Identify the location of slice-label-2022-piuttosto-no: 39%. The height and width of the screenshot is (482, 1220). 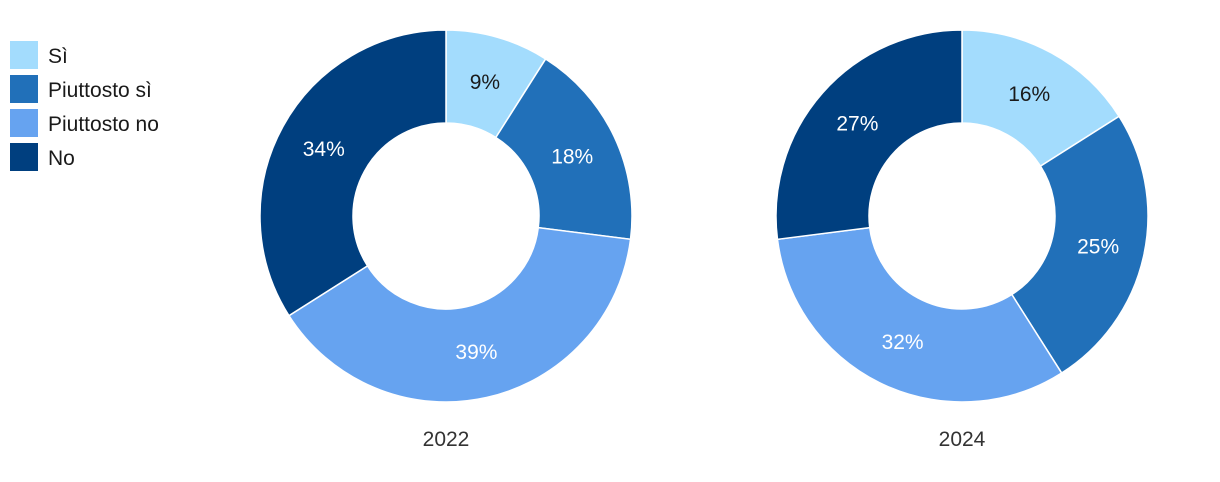
(476, 352).